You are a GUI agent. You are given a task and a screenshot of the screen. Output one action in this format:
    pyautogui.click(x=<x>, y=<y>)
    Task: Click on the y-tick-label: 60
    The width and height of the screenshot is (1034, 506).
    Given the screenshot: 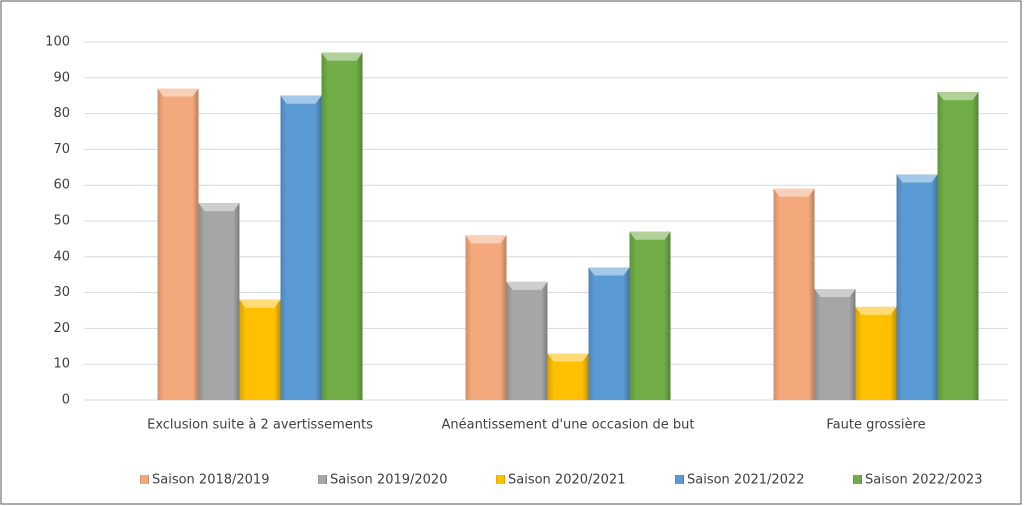 What is the action you would take?
    pyautogui.click(x=61, y=185)
    